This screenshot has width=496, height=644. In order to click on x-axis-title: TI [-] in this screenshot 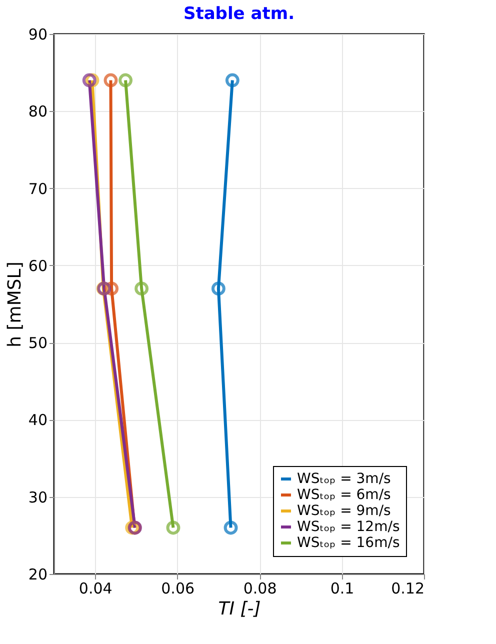, I will do `click(239, 609)`.